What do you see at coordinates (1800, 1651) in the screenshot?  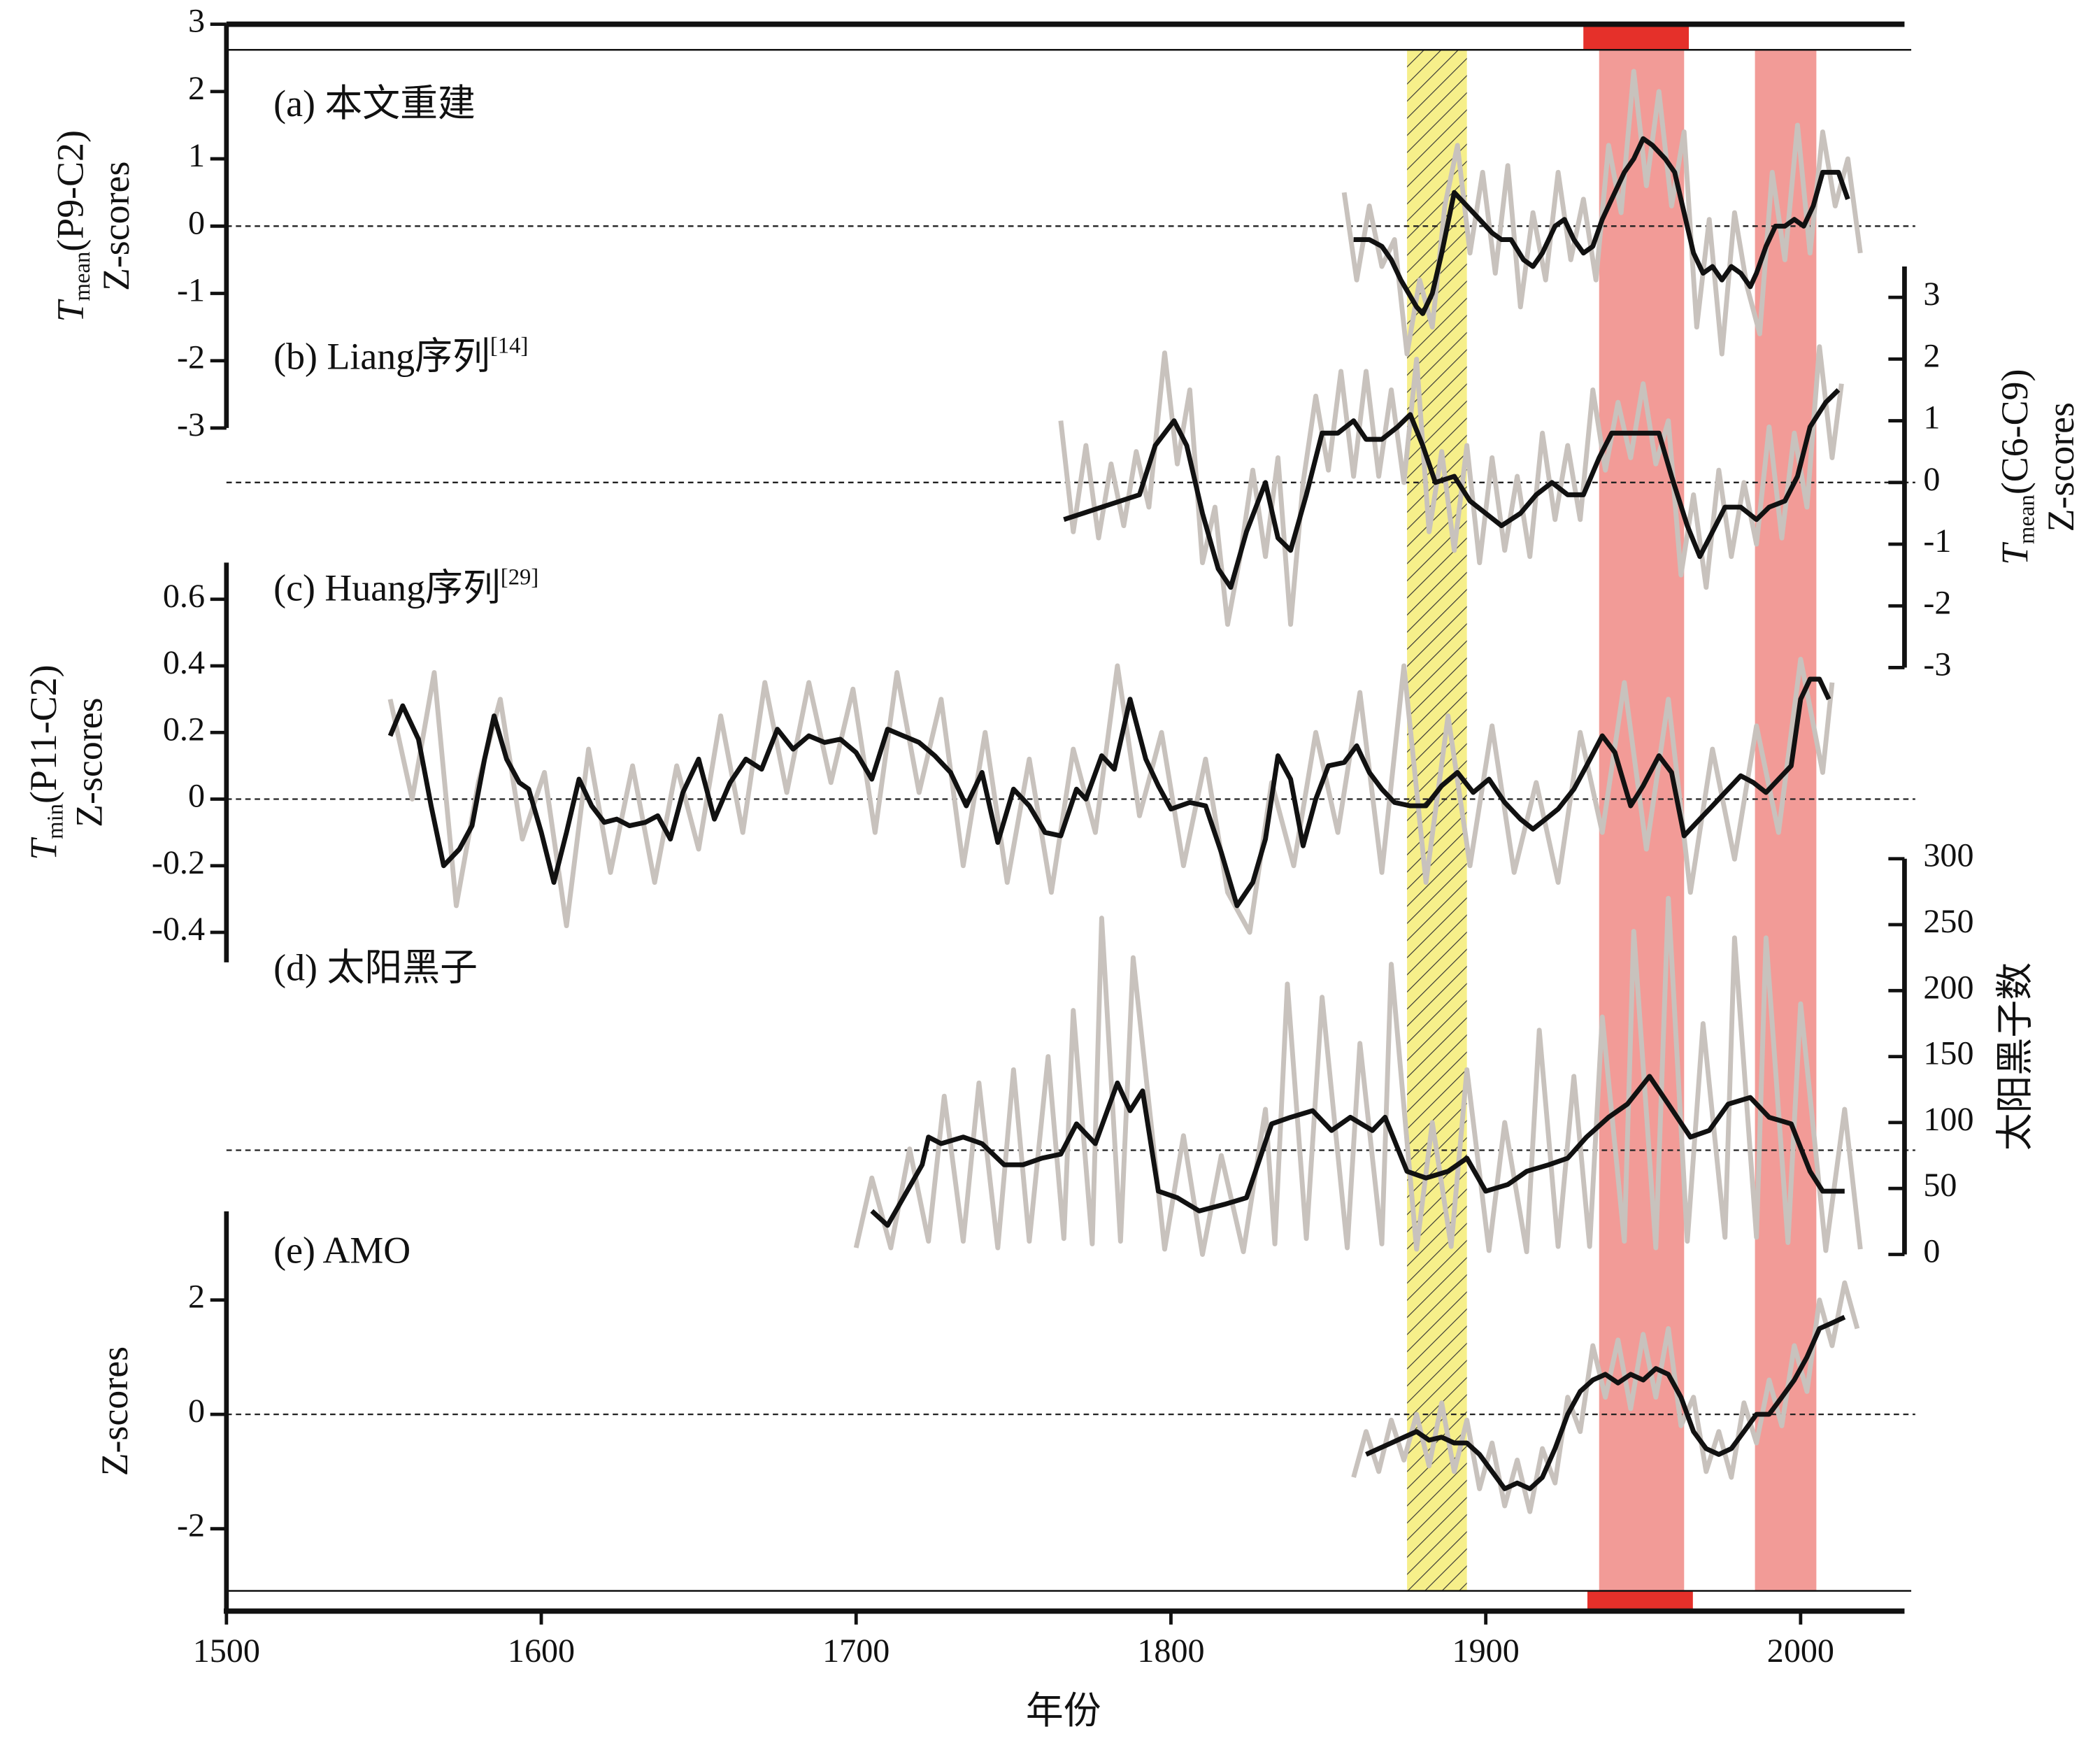 I see `x-tick-label: 2000` at bounding box center [1800, 1651].